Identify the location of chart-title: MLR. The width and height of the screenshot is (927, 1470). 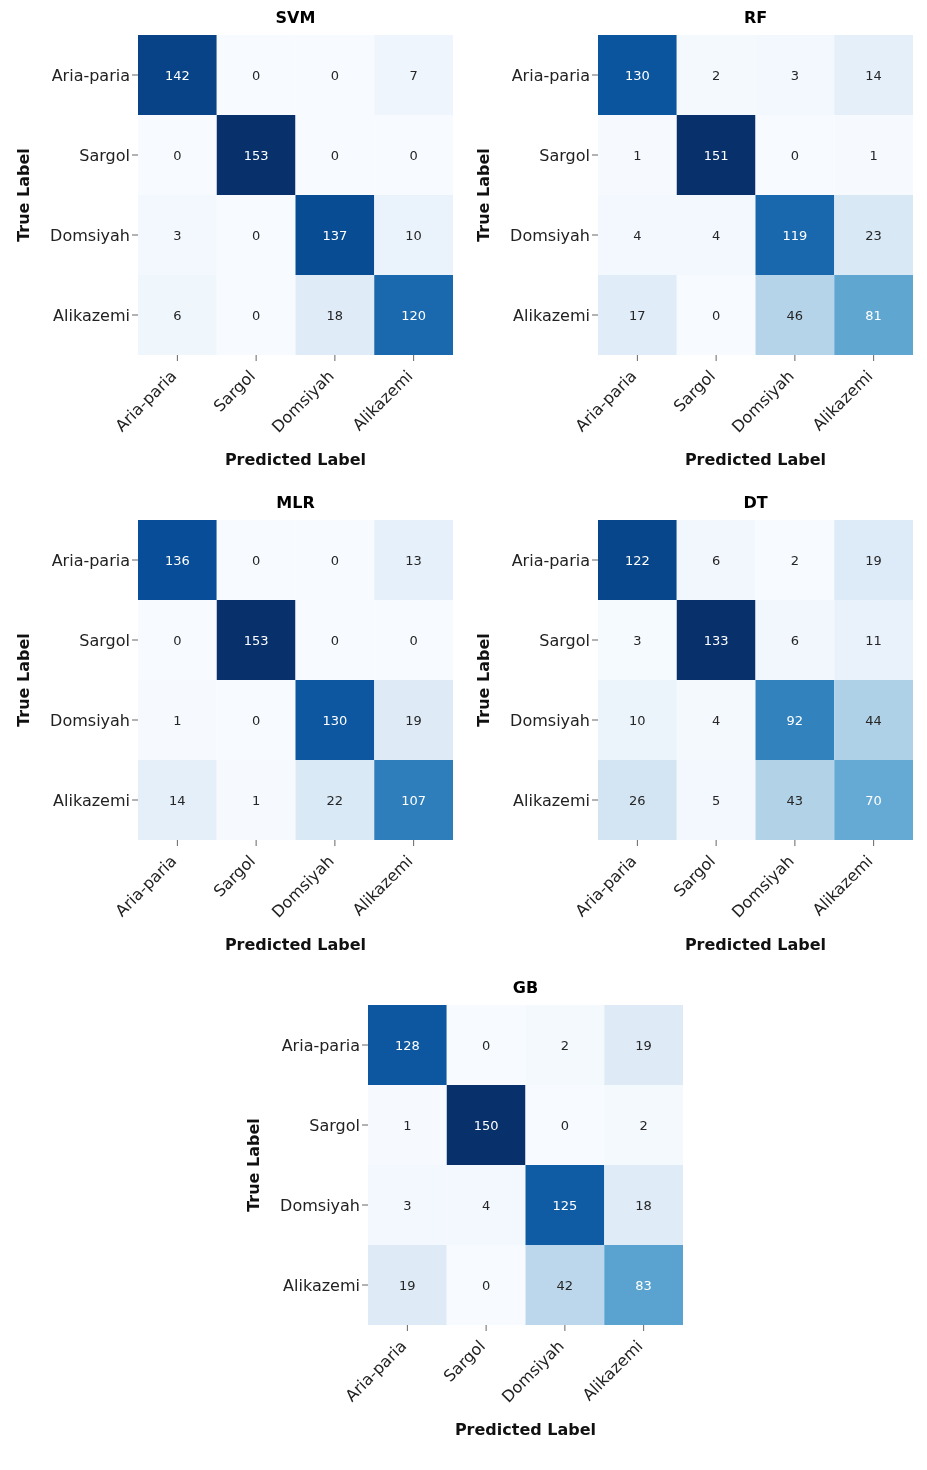
(295, 503).